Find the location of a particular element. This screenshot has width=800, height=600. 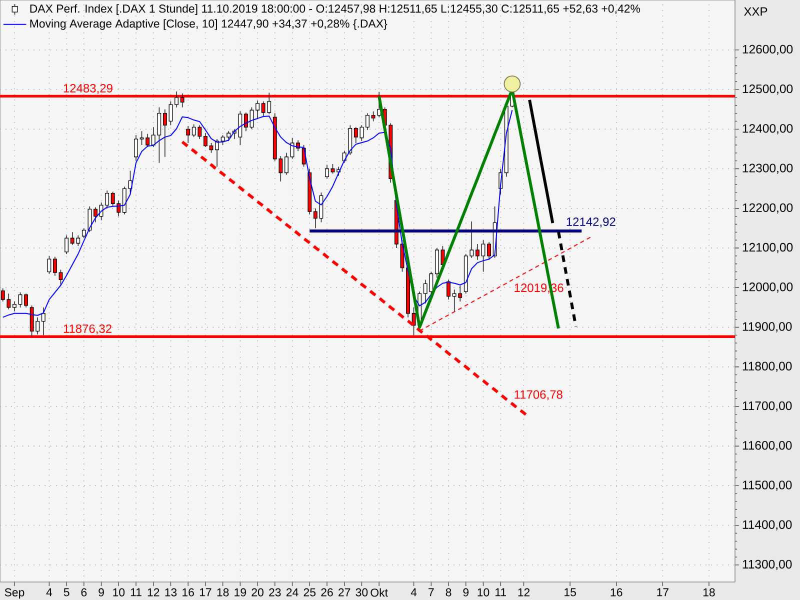

legend-label: DAX Perf. Index [.DAX 1 Stunde] 11.10.2019 18:00:00 - O:12457,98 H:12511,65 L:12455,30 C:12511,65 +52,63 +0,42% is located at coordinates (335, 9).